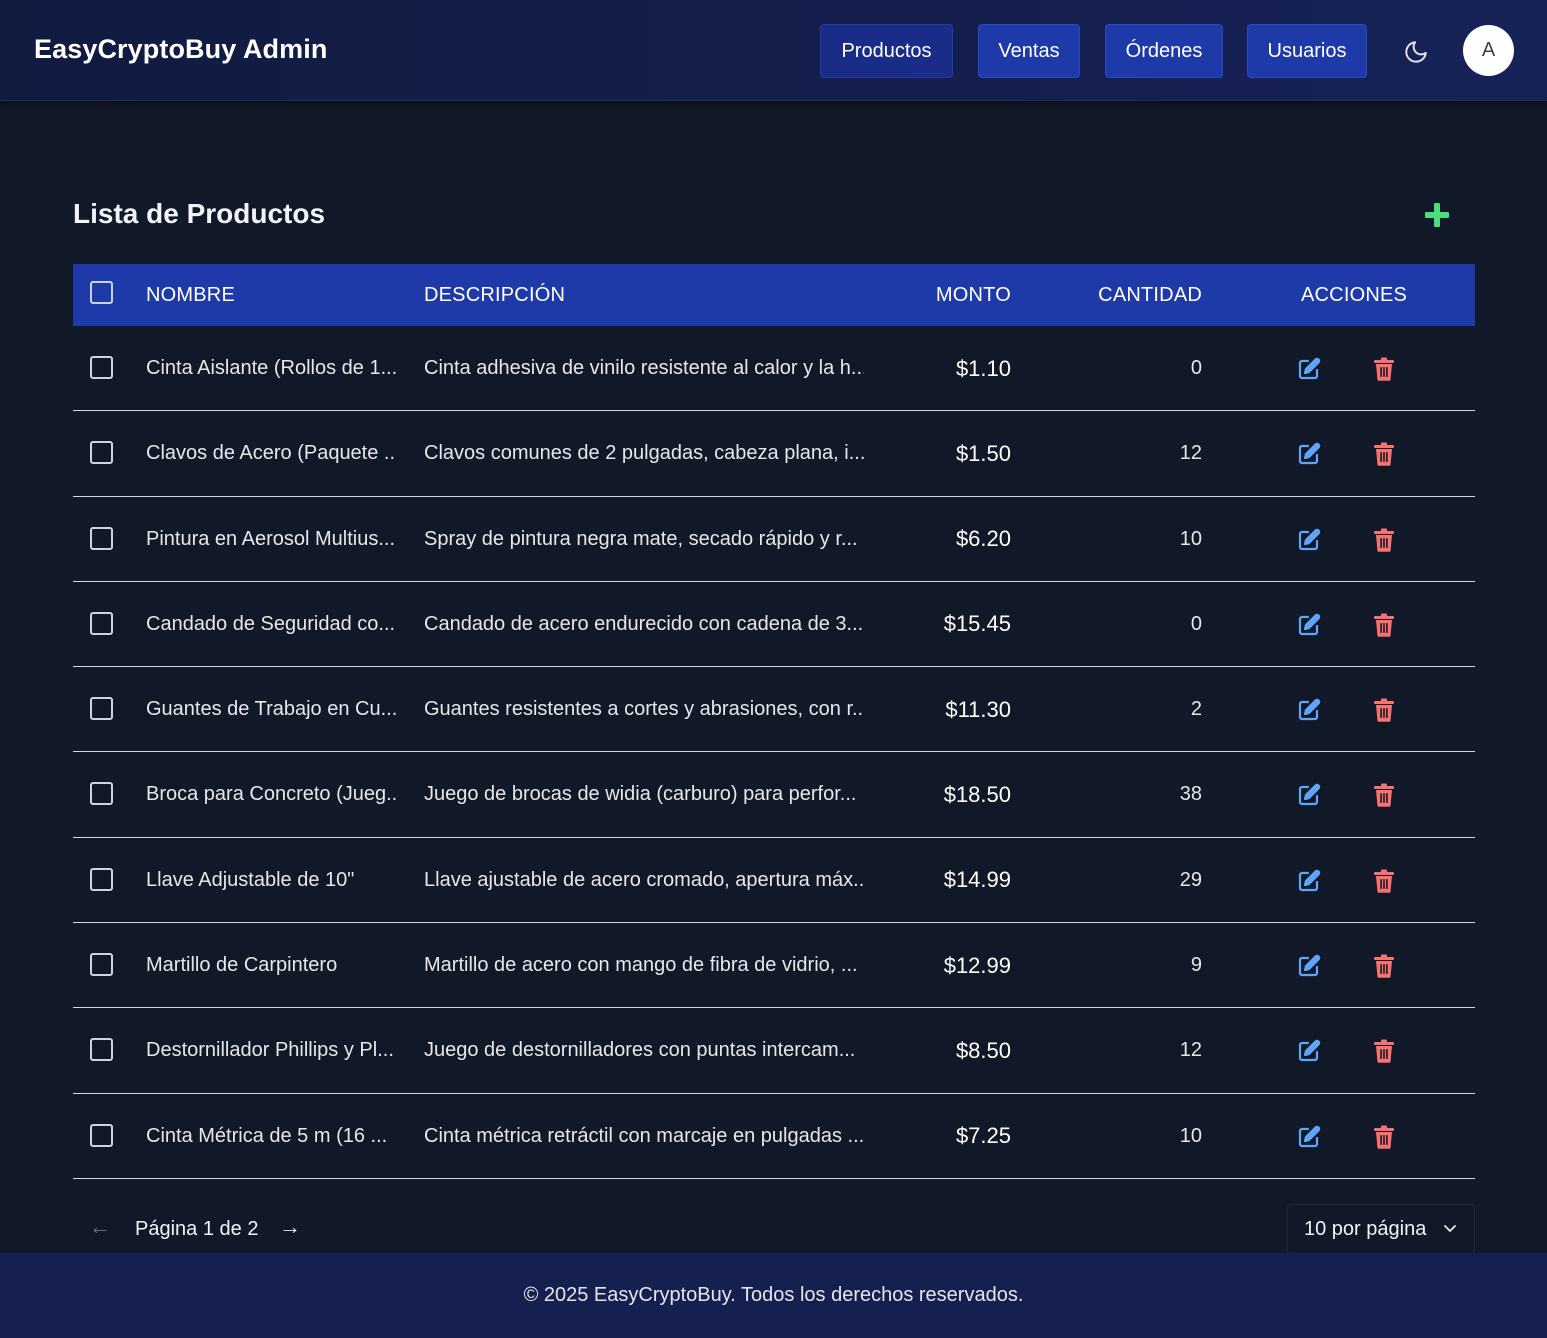 The height and width of the screenshot is (1338, 1547). What do you see at coordinates (1190, 879) in the screenshot?
I see `product-quantity: 29` at bounding box center [1190, 879].